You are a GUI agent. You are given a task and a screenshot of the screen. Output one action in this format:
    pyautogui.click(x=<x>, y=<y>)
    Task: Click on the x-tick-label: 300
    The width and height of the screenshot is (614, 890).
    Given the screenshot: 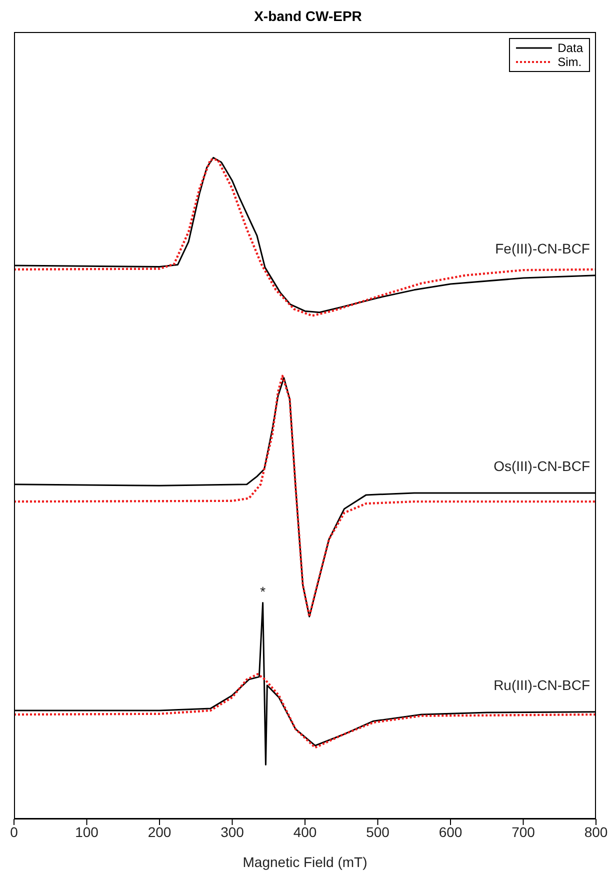 What is the action you would take?
    pyautogui.click(x=232, y=832)
    